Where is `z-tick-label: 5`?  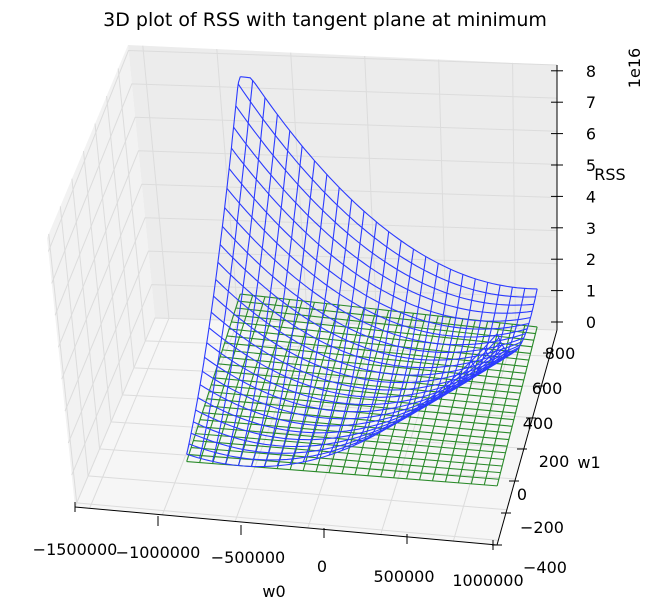 z-tick-label: 5 is located at coordinates (591, 165).